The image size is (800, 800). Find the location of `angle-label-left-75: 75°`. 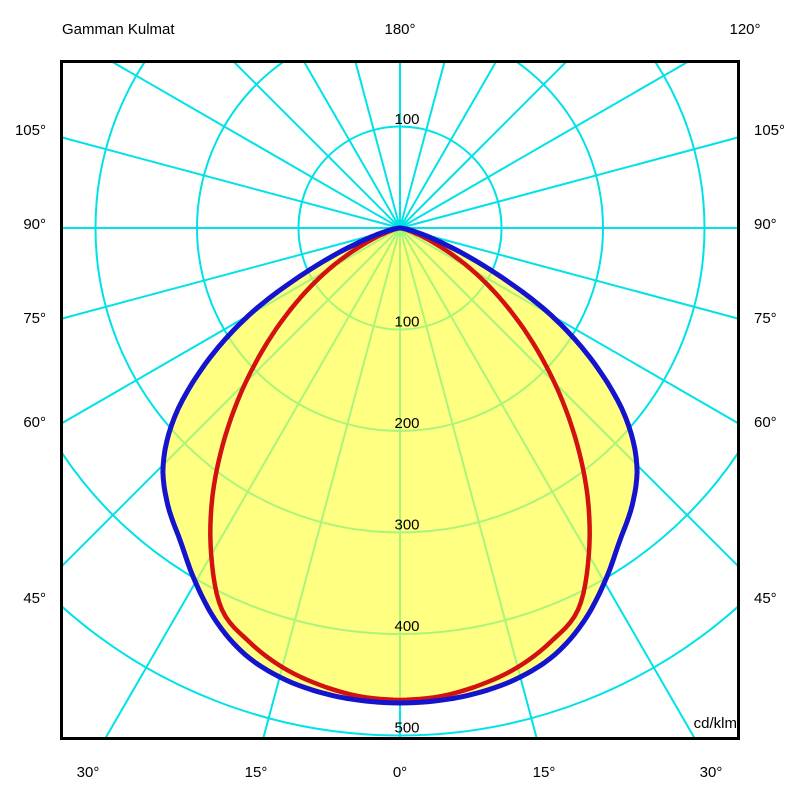

angle-label-left-75: 75° is located at coordinates (34, 318).